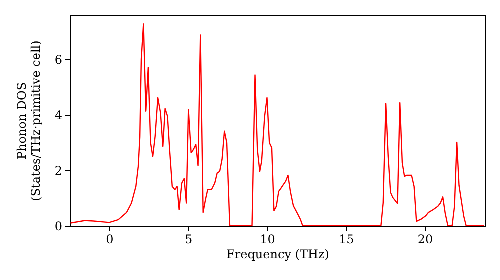 Image resolution: width=500 pixels, height=280 pixels. Describe the element at coordinates (189, 239) in the screenshot. I see `x-tick-label: 5` at that location.